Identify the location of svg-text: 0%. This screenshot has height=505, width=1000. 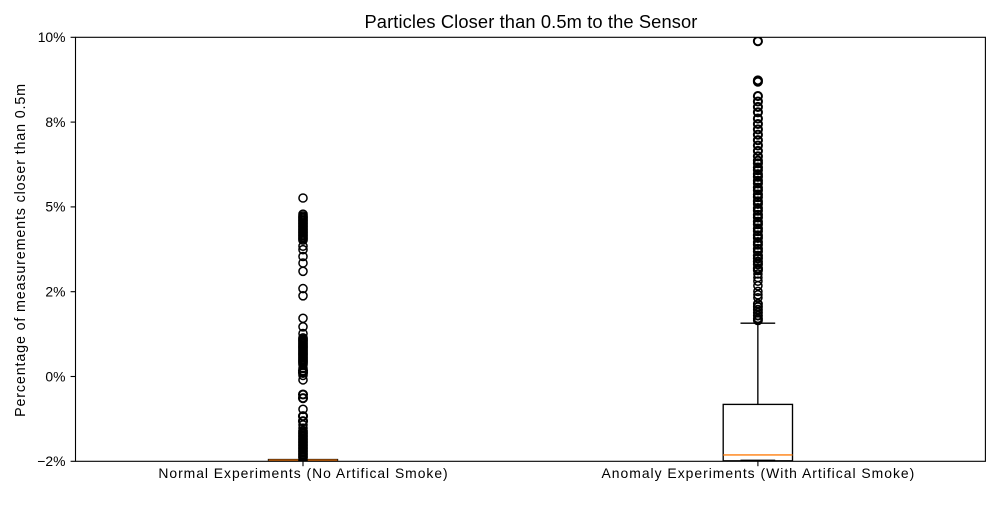
(55, 376).